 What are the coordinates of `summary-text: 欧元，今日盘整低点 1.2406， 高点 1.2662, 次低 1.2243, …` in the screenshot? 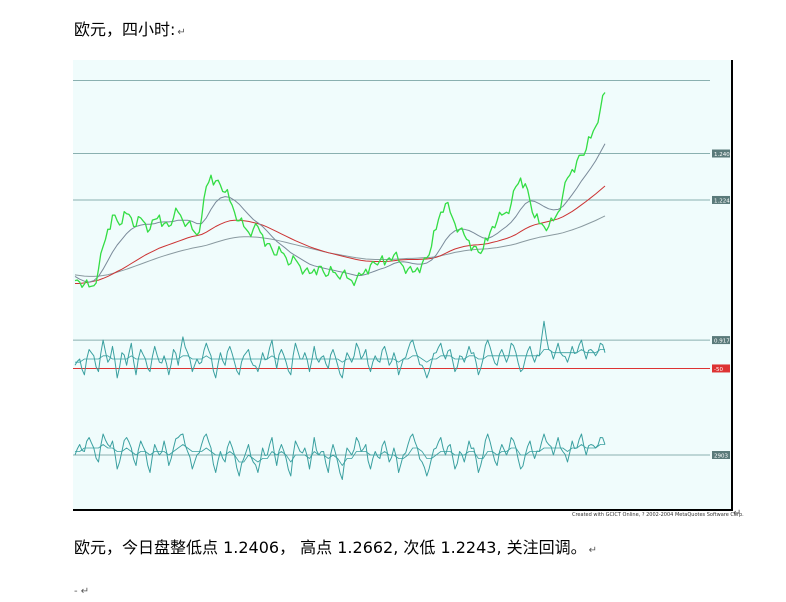 It's located at (330, 547).